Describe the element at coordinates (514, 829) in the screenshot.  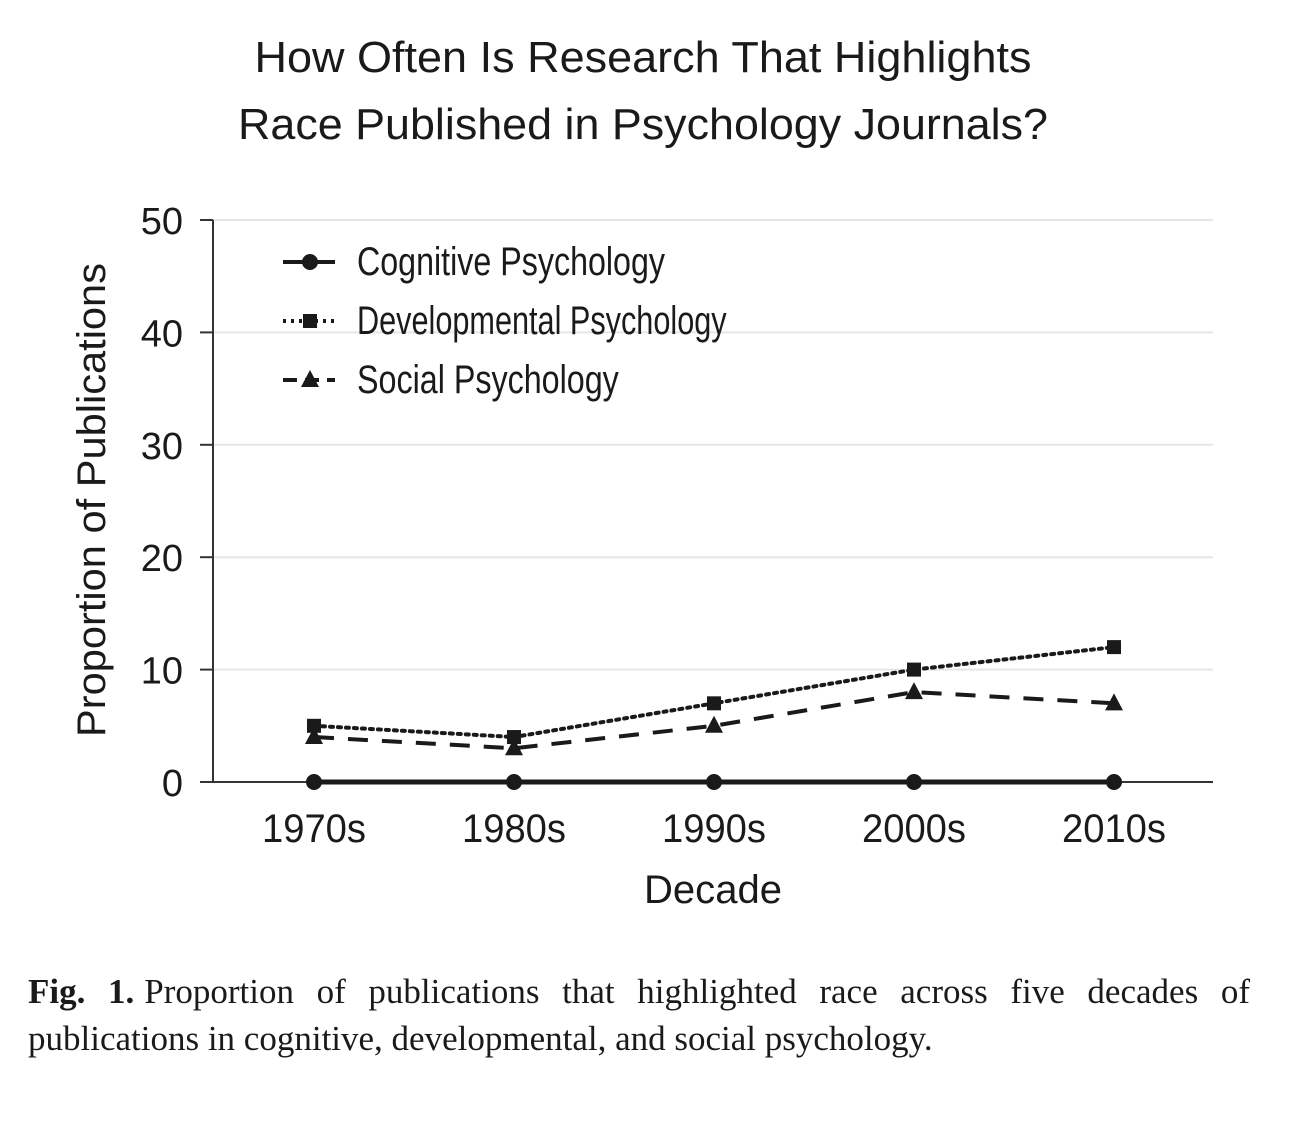
I see `x-tick-label: 1980s` at that location.